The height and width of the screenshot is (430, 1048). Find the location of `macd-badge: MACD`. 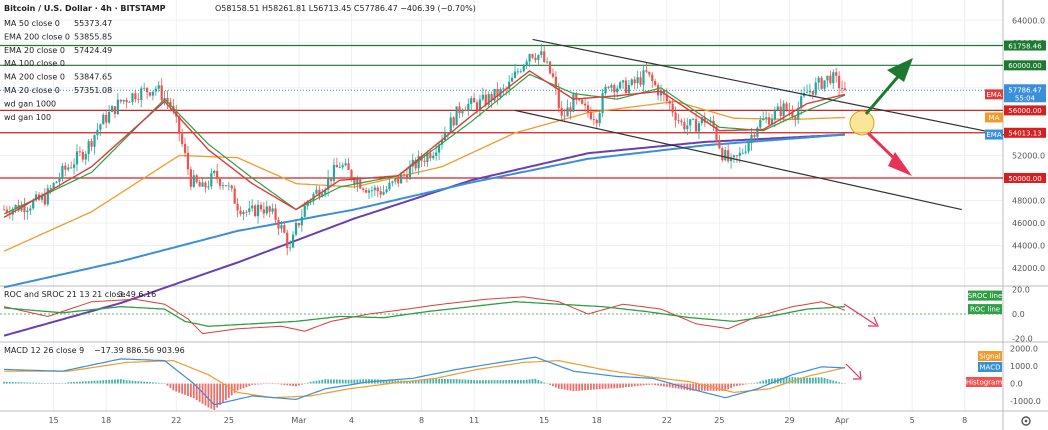

macd-badge: MACD is located at coordinates (990, 368).